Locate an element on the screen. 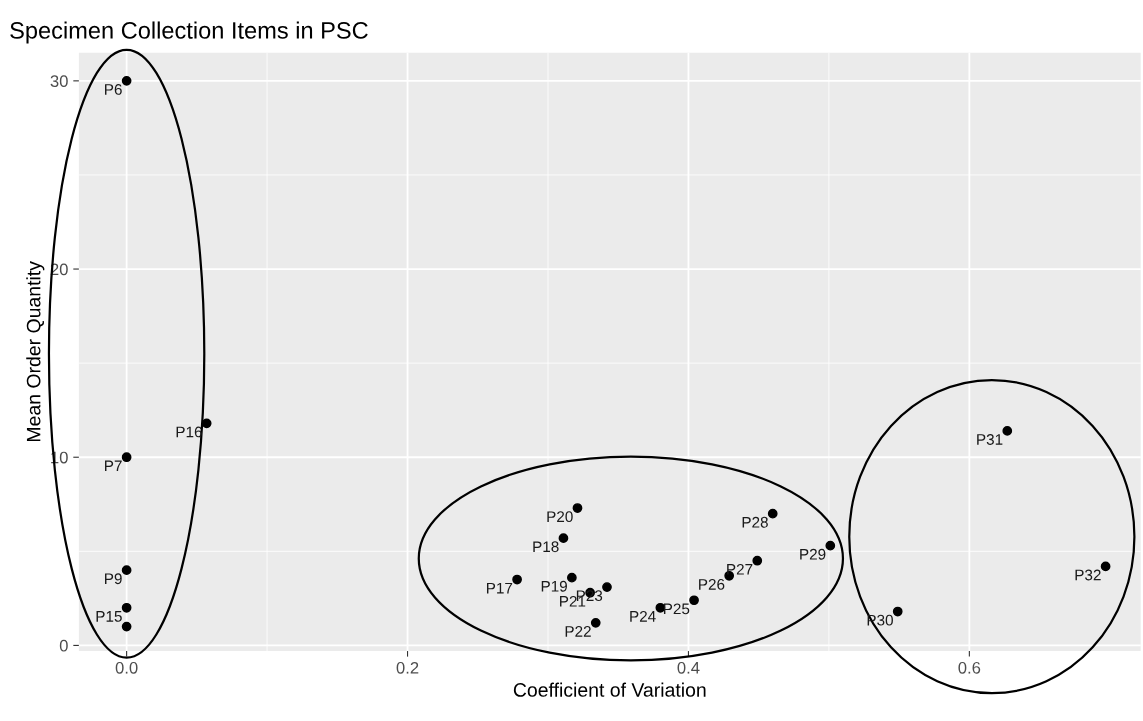 The width and height of the screenshot is (1143, 721). annotation: P28 is located at coordinates (755, 522).